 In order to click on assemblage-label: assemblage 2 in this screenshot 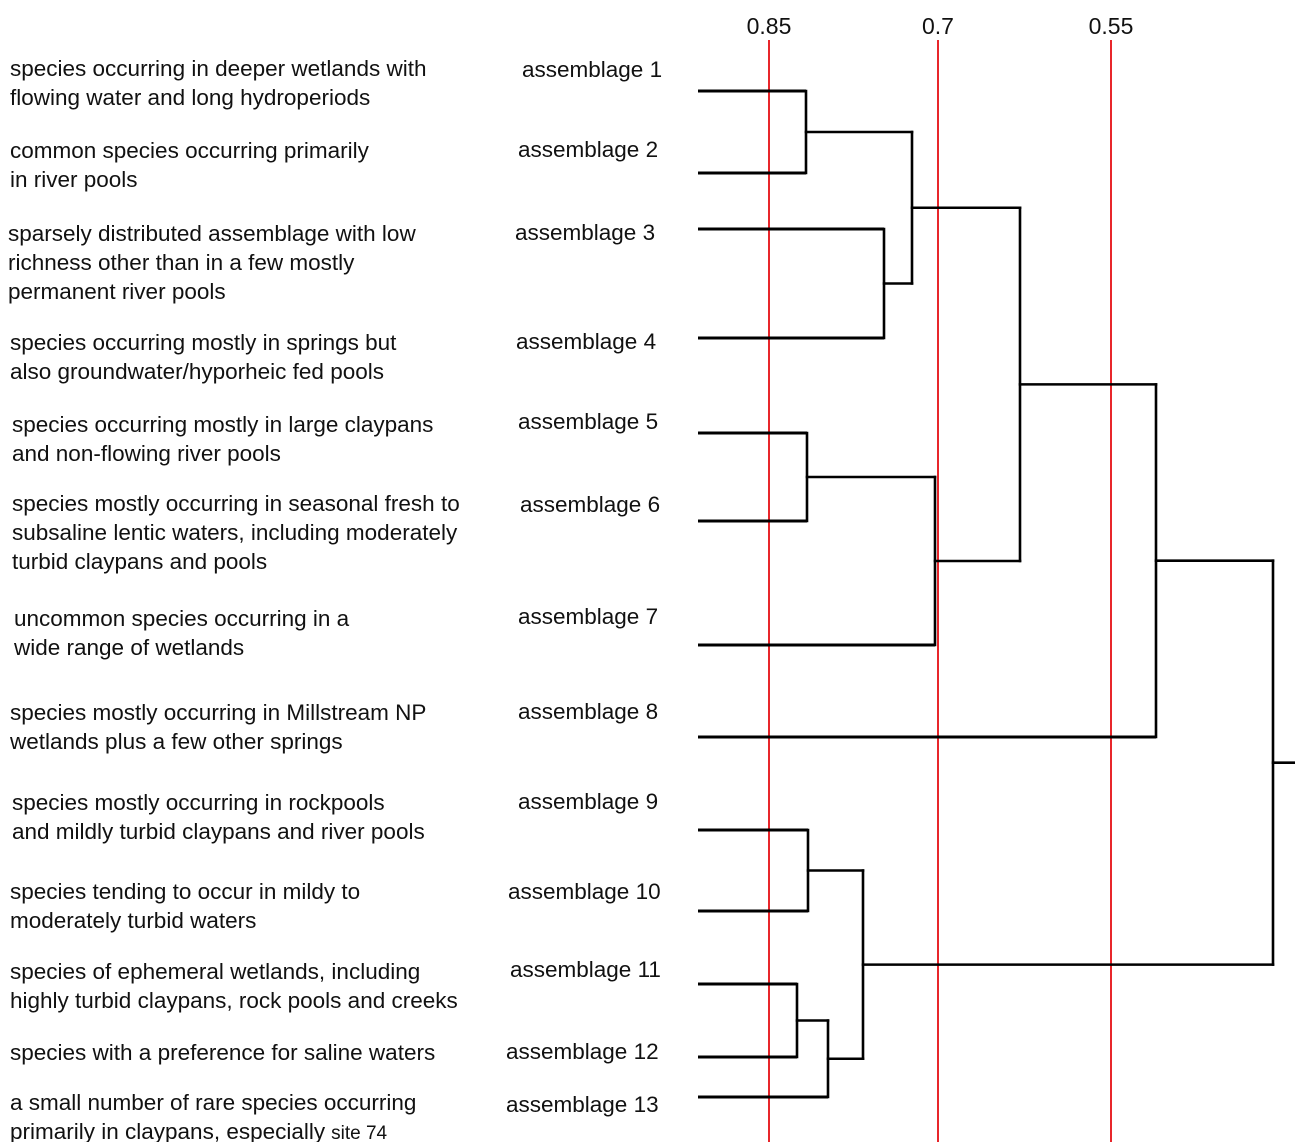, I will do `click(588, 149)`.